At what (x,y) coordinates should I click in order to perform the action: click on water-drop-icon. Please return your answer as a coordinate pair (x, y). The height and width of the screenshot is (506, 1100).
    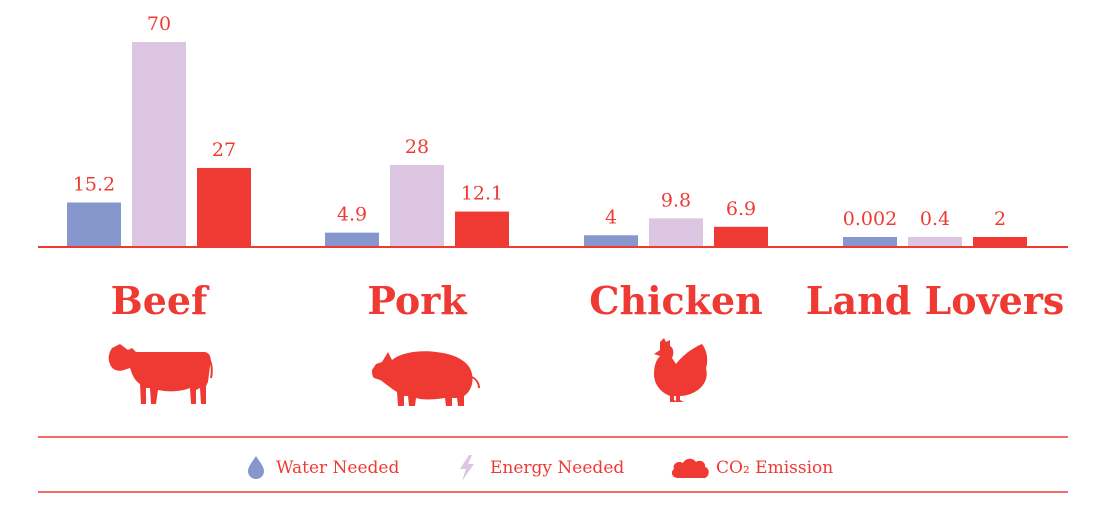
    Looking at the image, I should click on (256, 467).